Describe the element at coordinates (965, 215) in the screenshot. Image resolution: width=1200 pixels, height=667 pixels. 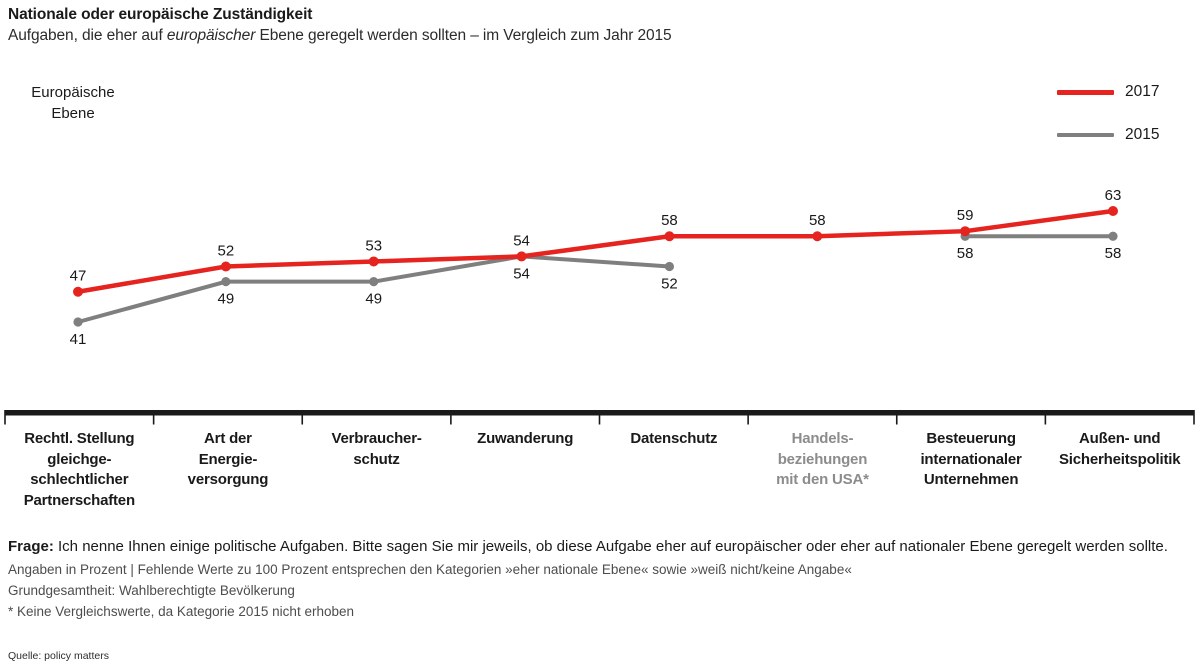
I see `value-label-2017: 59` at that location.